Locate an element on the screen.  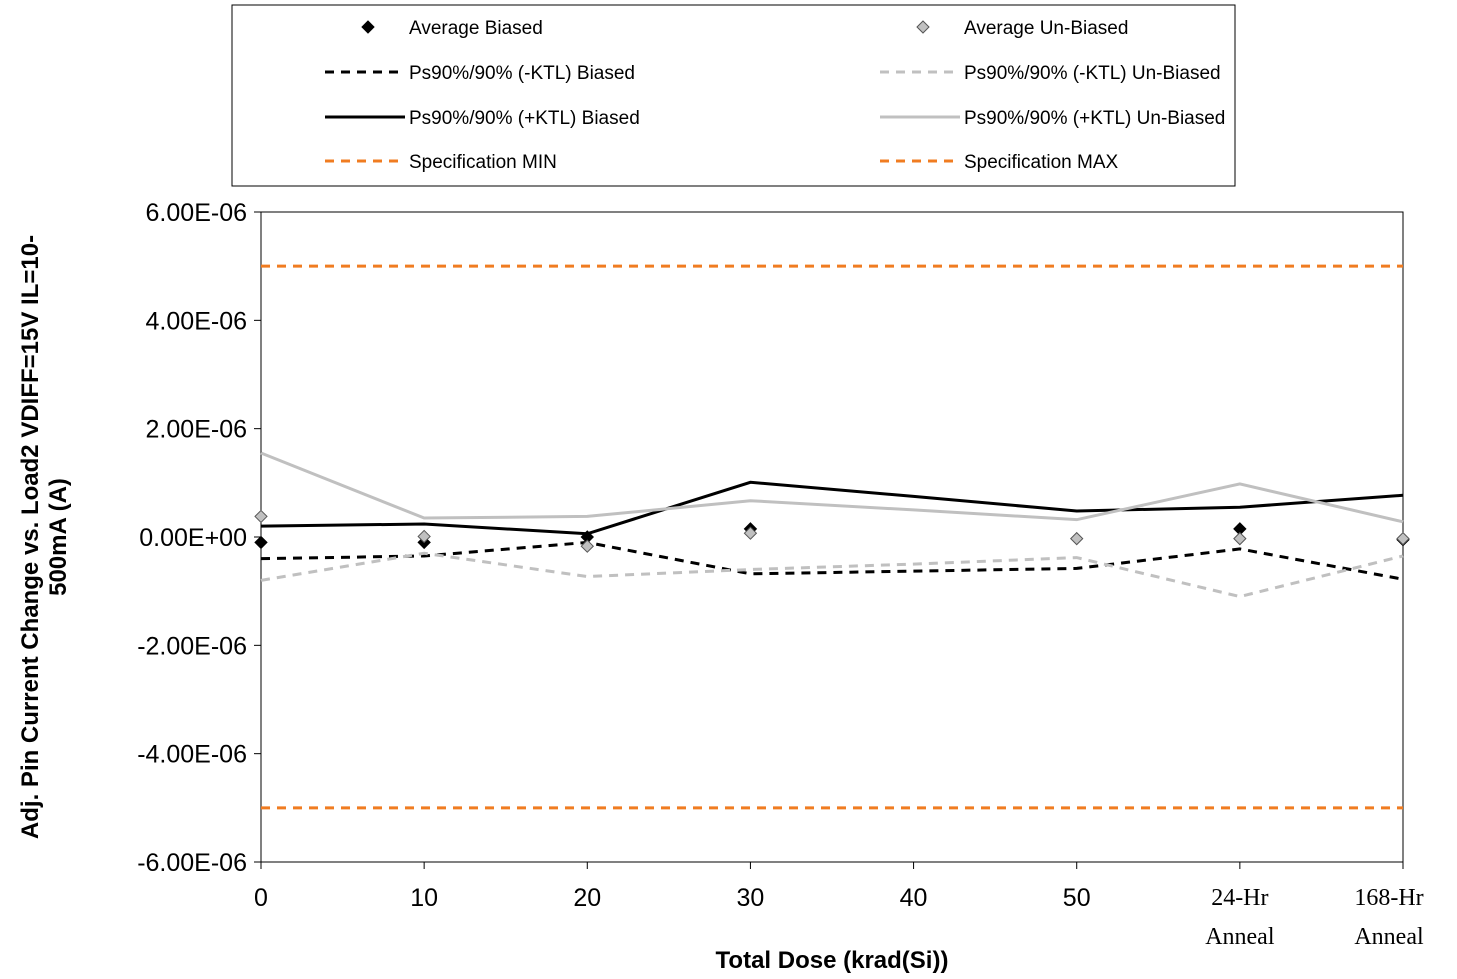
legend-item: Ps90%/90% (-KTL) Biased is located at coordinates (480, 73).